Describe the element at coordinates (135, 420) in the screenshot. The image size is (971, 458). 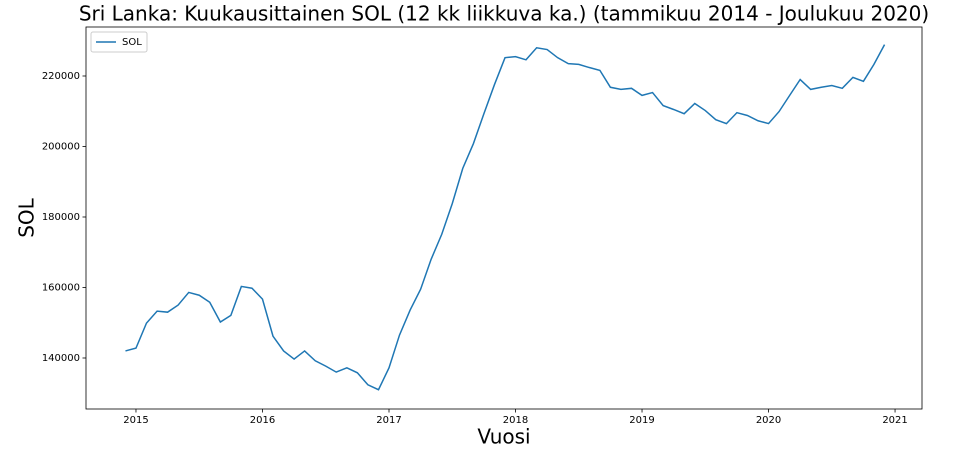
I see `x-tick-label: 2015` at that location.